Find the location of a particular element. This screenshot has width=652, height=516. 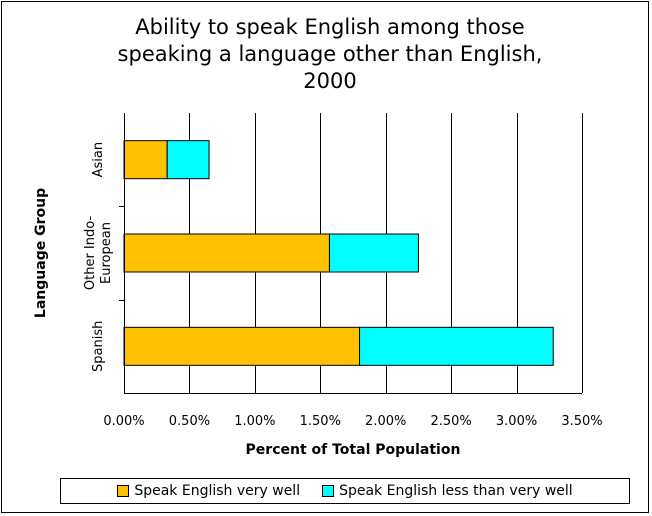

x-tick-label: 1.50% is located at coordinates (320, 421).